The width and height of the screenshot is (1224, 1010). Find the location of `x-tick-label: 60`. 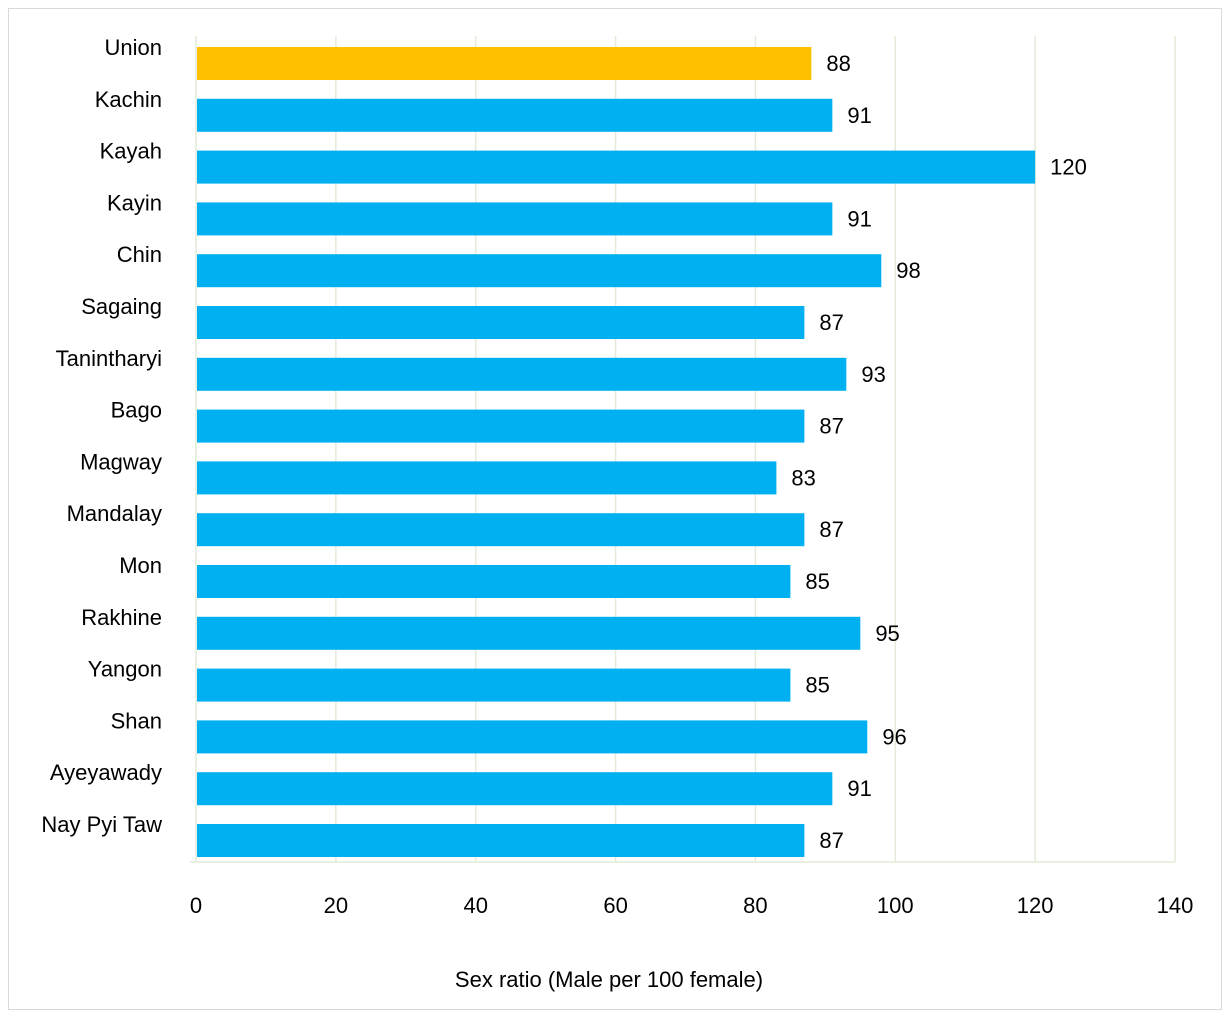

x-tick-label: 60 is located at coordinates (615, 905).